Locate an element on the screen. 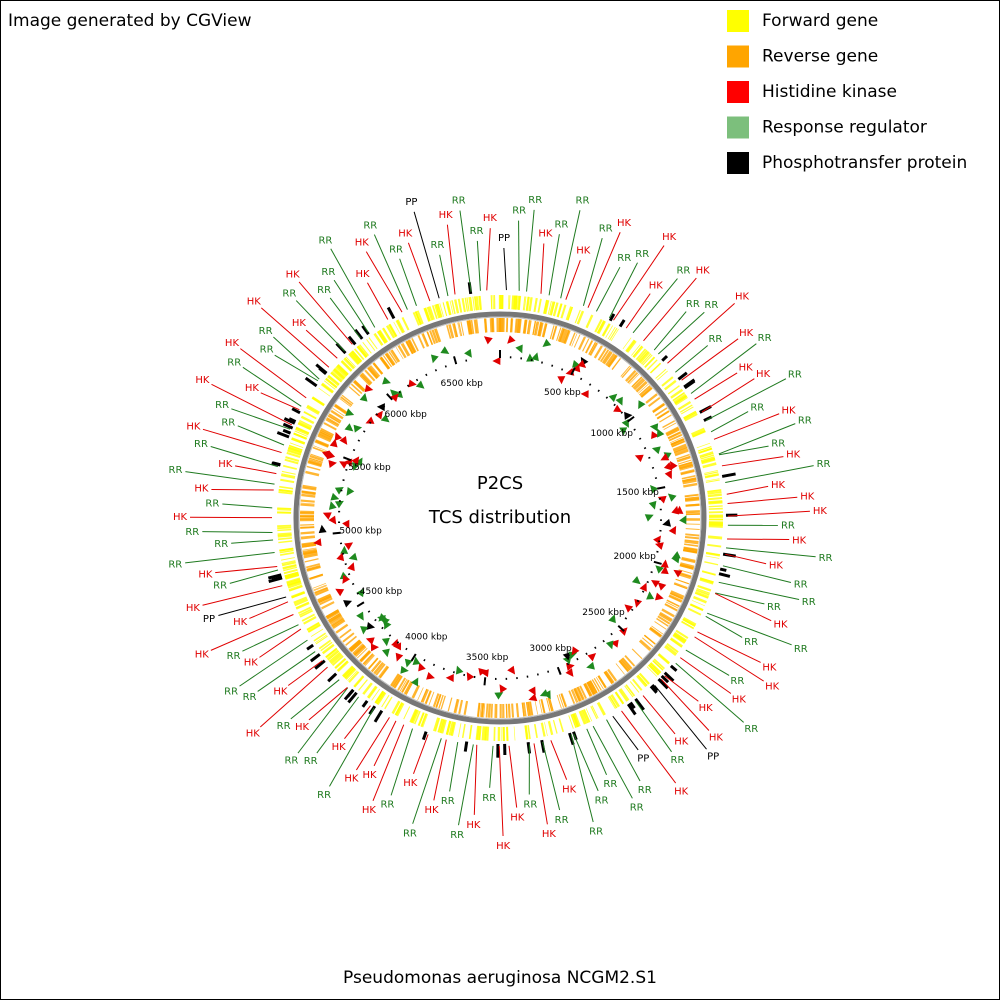  scale-label: 4000 kbp is located at coordinates (426, 638).